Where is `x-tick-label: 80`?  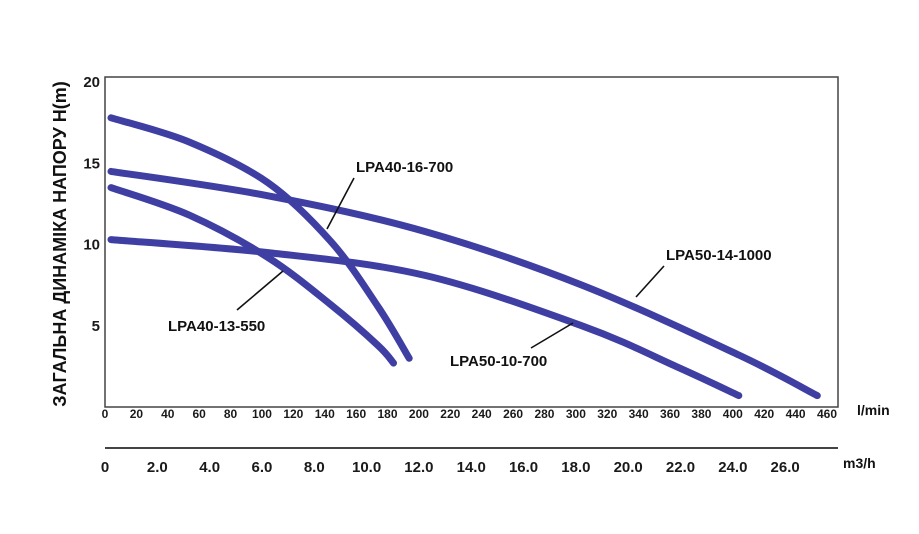 x-tick-label: 80 is located at coordinates (231, 414).